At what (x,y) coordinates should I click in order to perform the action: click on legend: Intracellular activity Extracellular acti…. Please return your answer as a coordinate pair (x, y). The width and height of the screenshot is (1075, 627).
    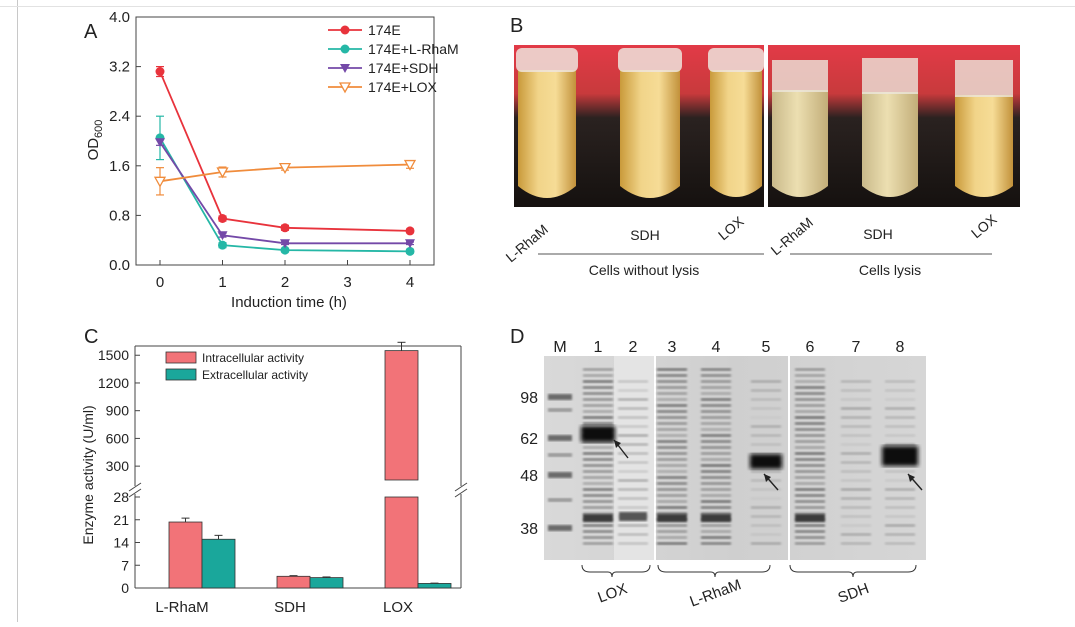
    Looking at the image, I should click on (236, 366).